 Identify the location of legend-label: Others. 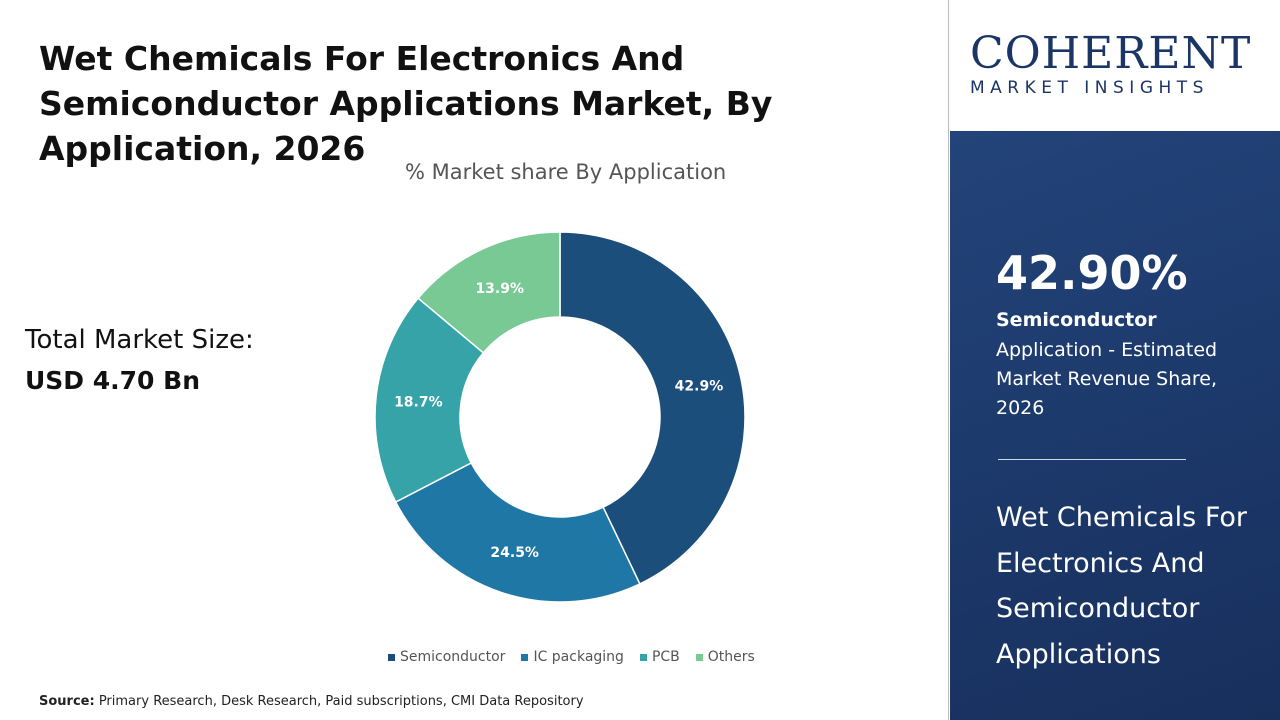
(731, 657).